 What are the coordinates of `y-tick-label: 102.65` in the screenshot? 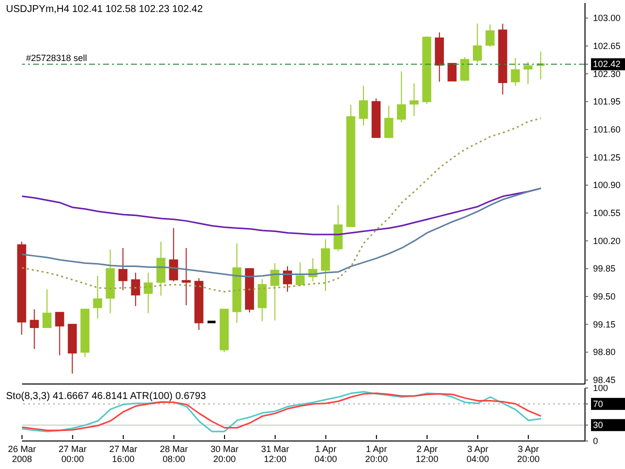 It's located at (607, 45).